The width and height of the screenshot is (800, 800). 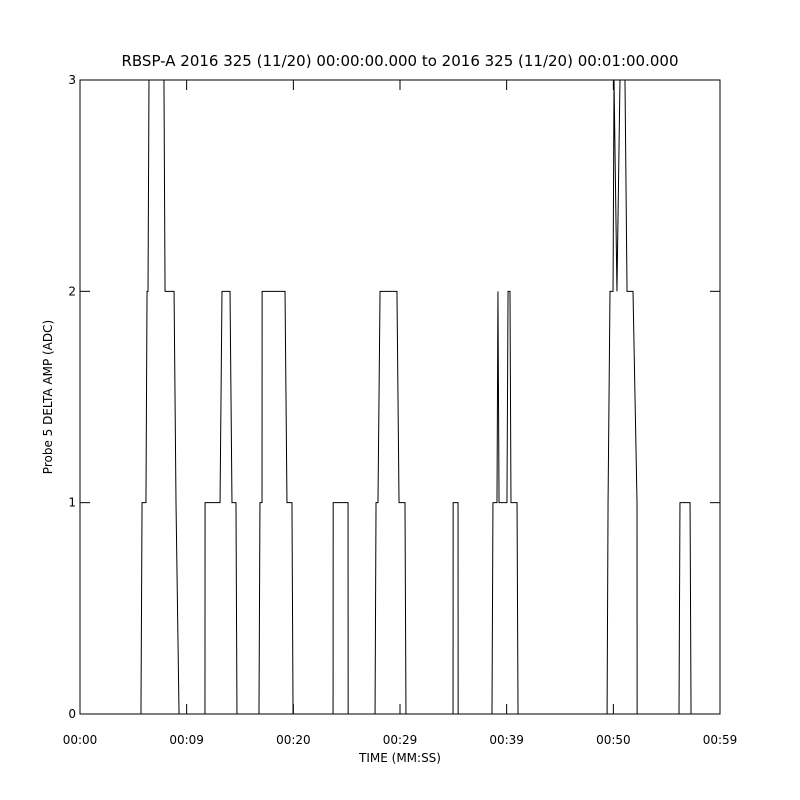 I want to click on y-tick-label: 1, so click(x=72, y=503).